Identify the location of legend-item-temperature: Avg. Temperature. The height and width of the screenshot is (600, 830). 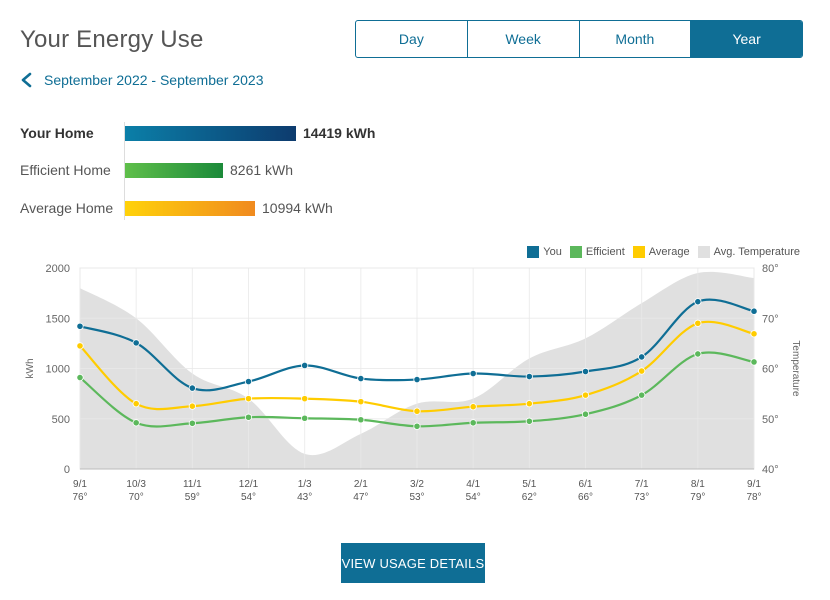
(748, 252).